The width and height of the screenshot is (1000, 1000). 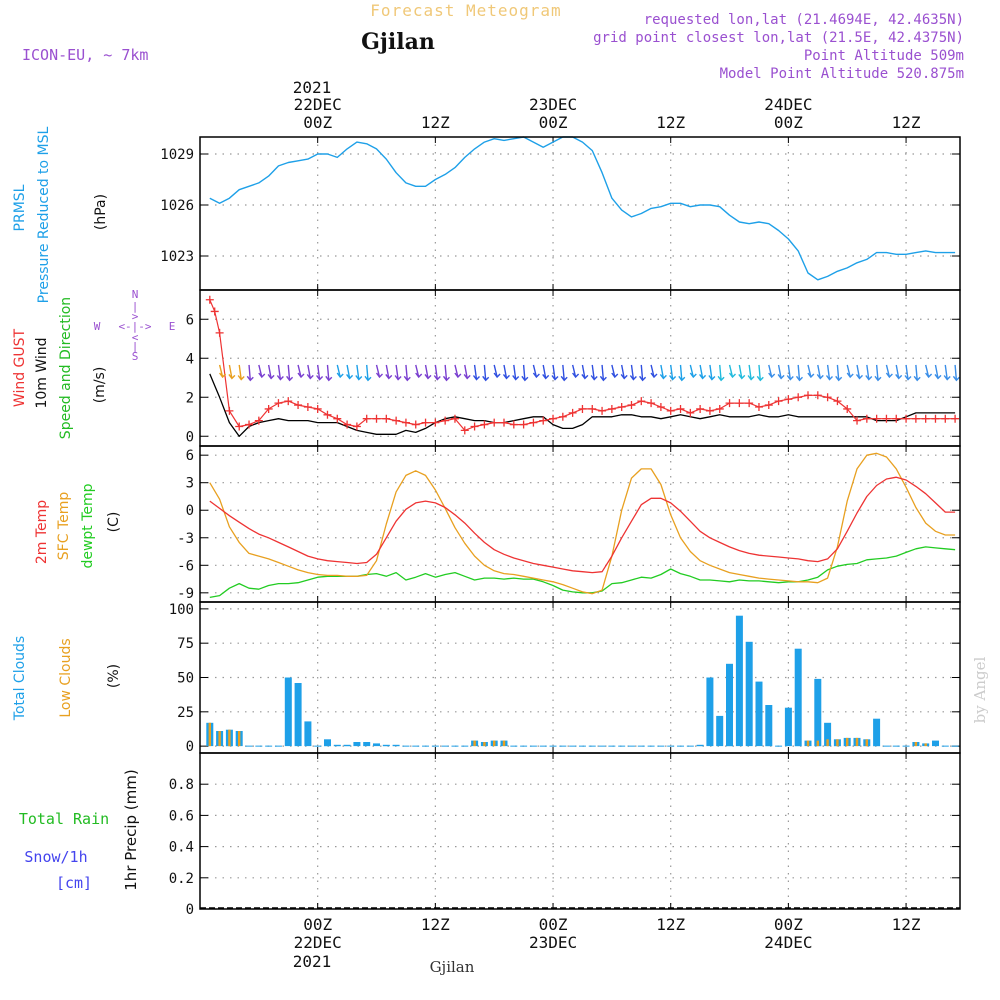 I want to click on y-tick-label: 100, so click(x=181, y=610).